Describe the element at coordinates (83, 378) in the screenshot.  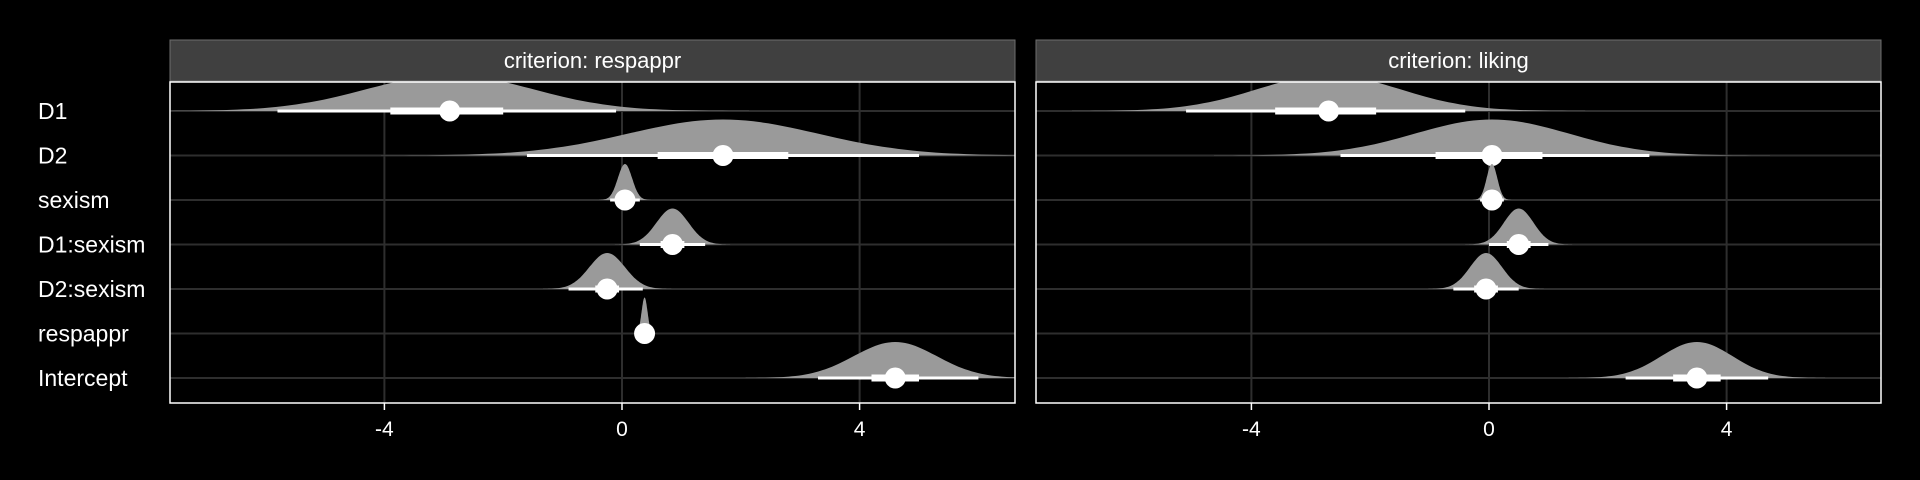
I see `row-label-intercept: Intercept` at that location.